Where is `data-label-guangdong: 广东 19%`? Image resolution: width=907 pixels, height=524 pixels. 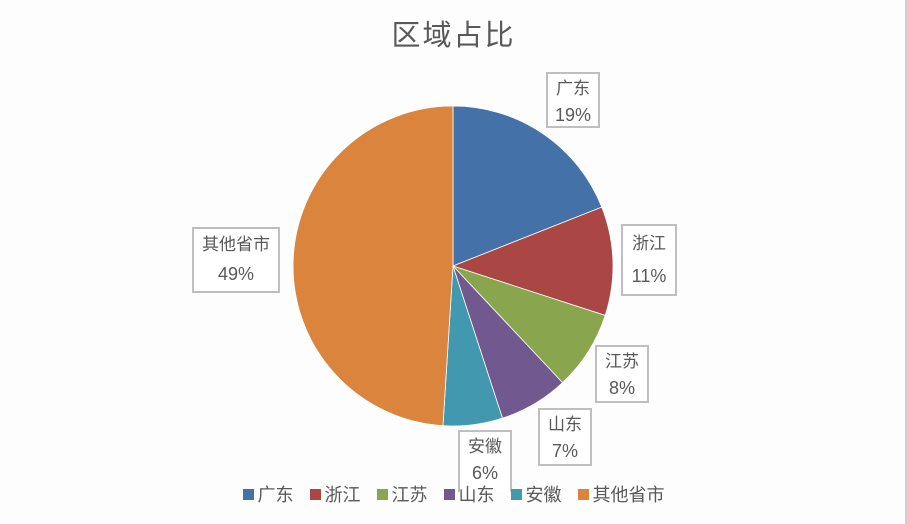 data-label-guangdong: 广东 19% is located at coordinates (573, 100).